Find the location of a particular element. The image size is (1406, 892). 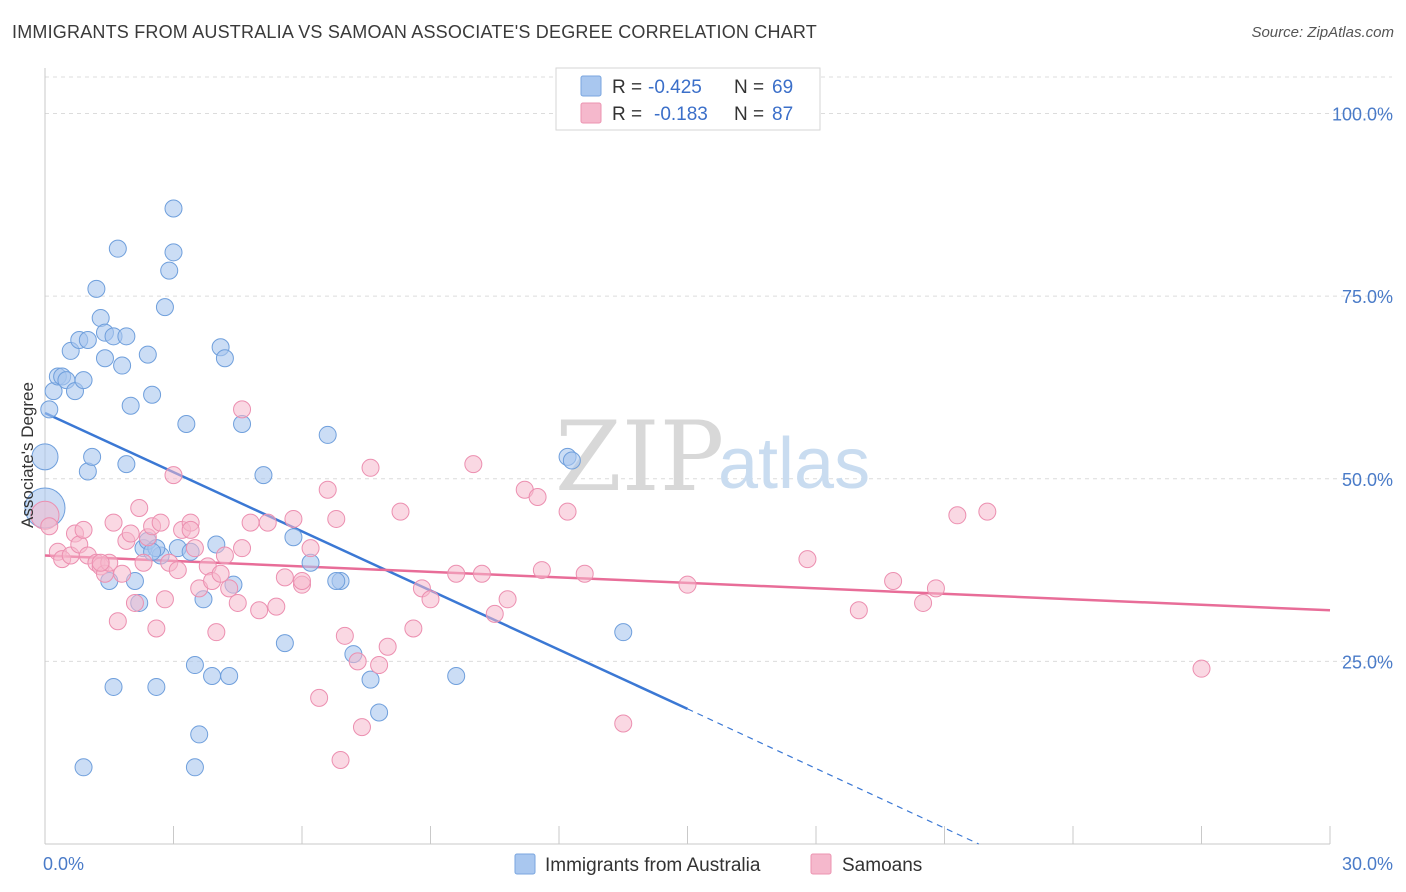

legend-swatch-blue is located at coordinates (591, 86).